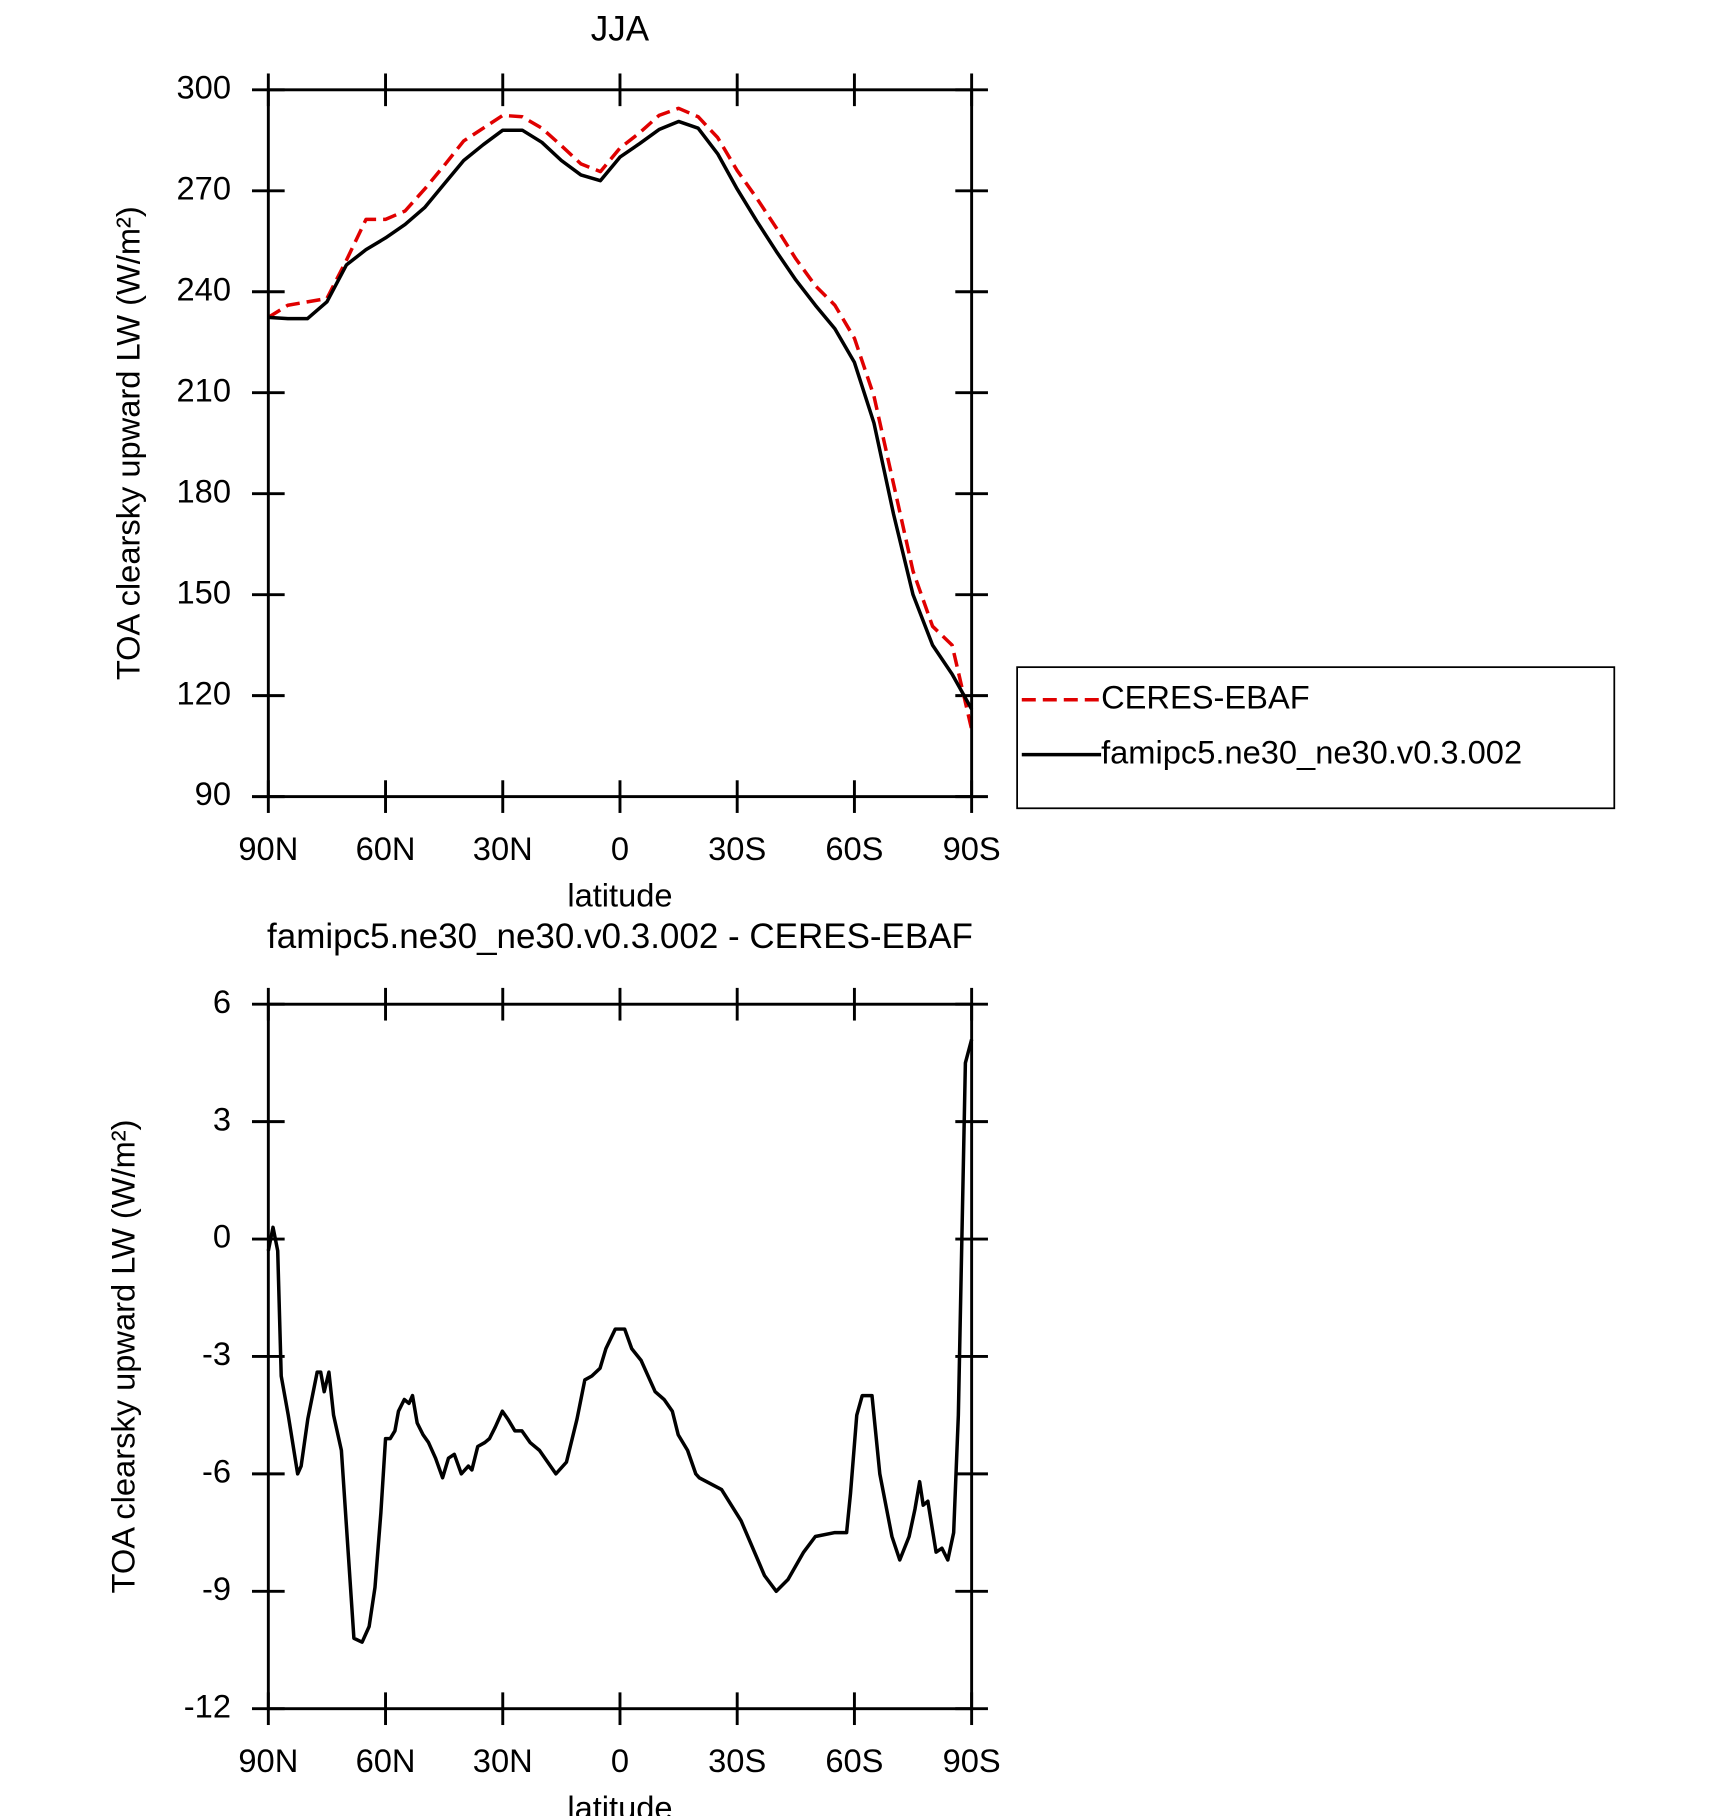 The height and width of the screenshot is (1816, 1710). Describe the element at coordinates (204, 187) in the screenshot. I see `y-tick-label: 270` at that location.